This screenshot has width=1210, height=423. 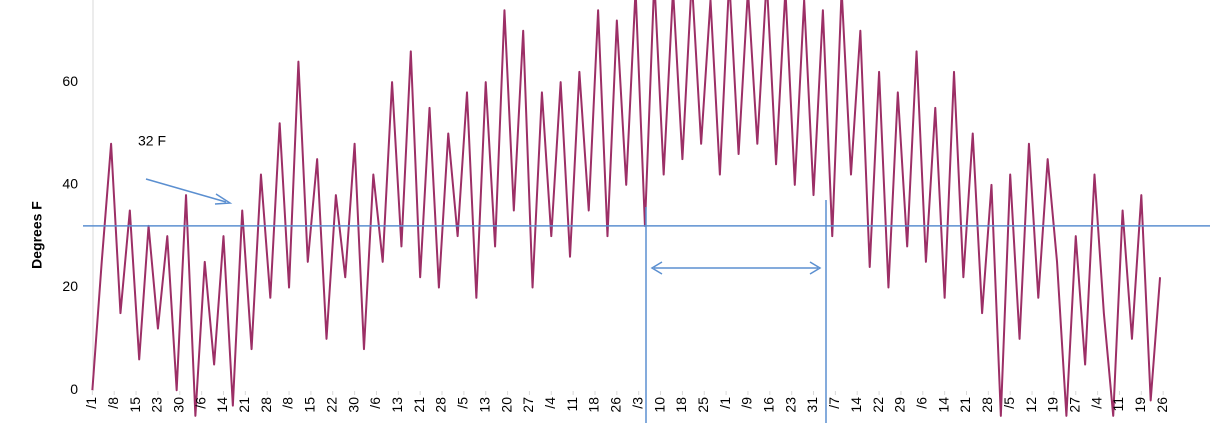 I want to click on annotation-arrow, so click(x=186, y=190).